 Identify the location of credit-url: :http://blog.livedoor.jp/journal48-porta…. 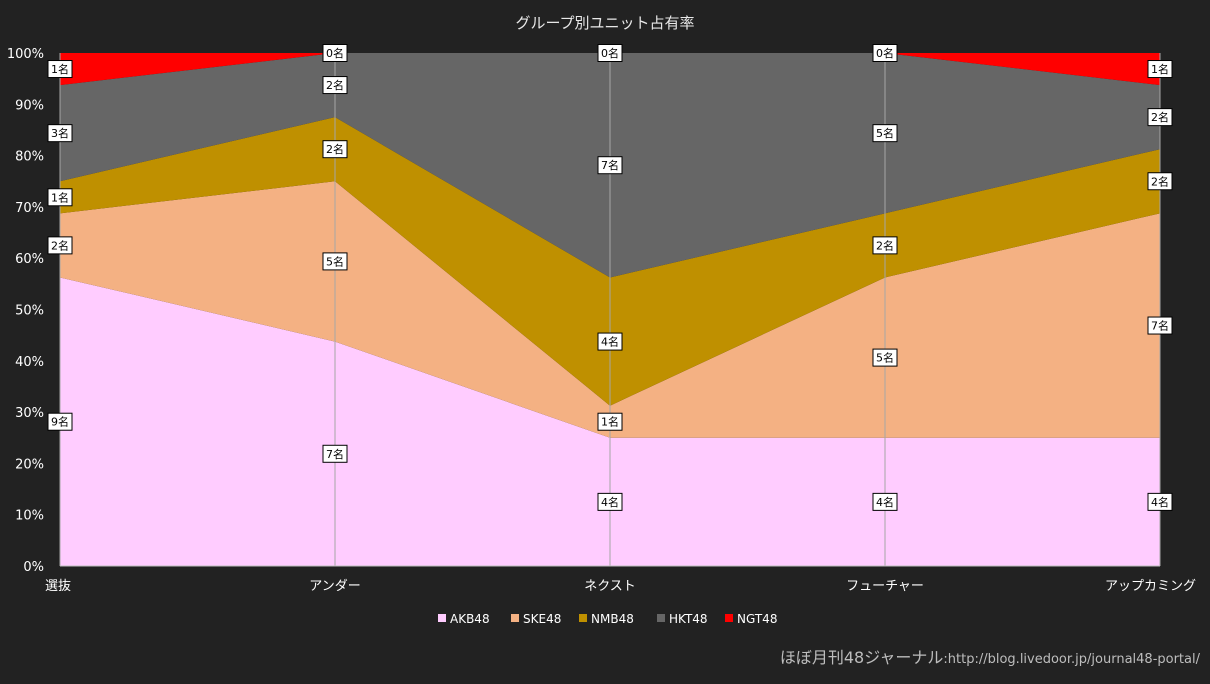
(1071, 659).